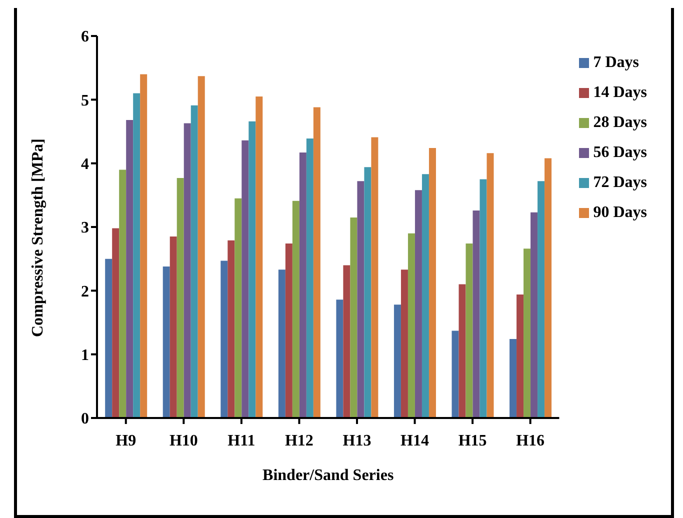 This screenshot has height=518, width=683. What do you see at coordinates (85, 355) in the screenshot?
I see `y-tick-label: 1` at bounding box center [85, 355].